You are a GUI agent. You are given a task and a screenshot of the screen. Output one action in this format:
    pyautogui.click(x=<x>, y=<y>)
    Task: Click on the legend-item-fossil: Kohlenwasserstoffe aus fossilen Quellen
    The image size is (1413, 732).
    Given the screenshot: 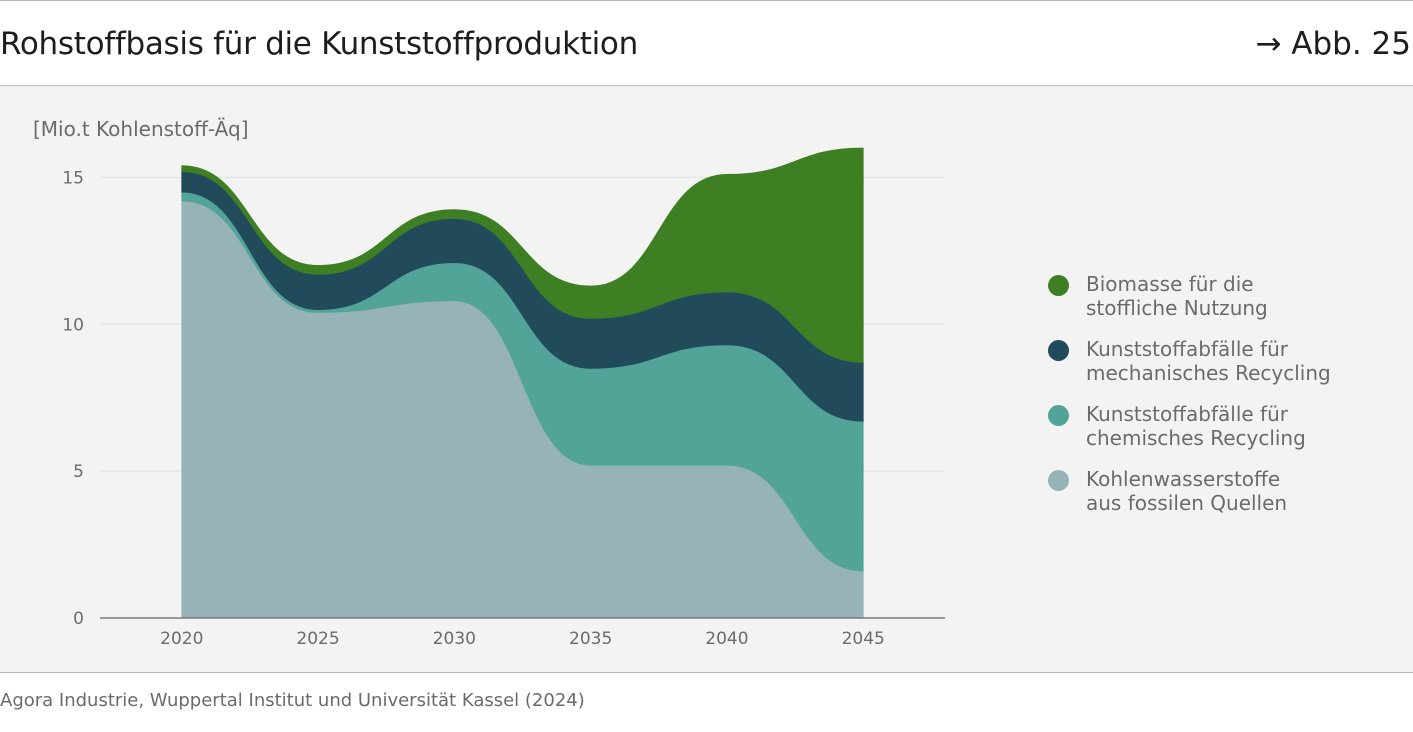 What is the action you would take?
    pyautogui.click(x=1226, y=499)
    